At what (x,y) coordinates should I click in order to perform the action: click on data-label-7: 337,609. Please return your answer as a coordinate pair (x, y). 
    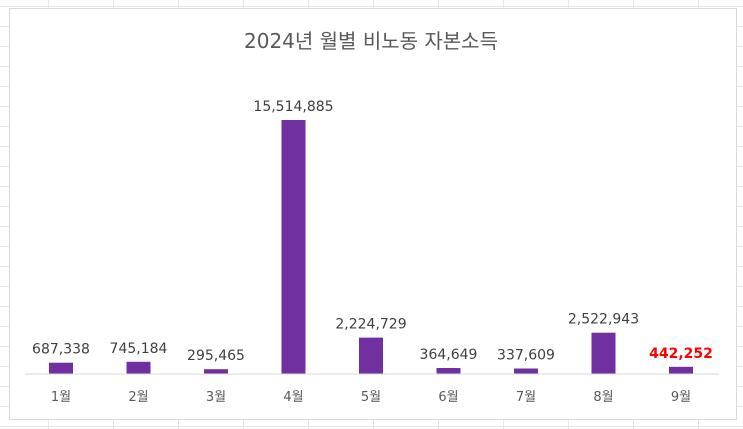
    Looking at the image, I should click on (526, 356).